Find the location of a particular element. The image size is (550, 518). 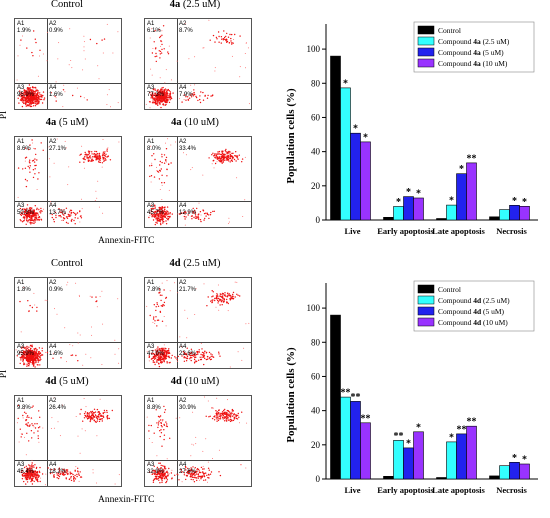

scatter-dots is located at coordinates (67, 324).